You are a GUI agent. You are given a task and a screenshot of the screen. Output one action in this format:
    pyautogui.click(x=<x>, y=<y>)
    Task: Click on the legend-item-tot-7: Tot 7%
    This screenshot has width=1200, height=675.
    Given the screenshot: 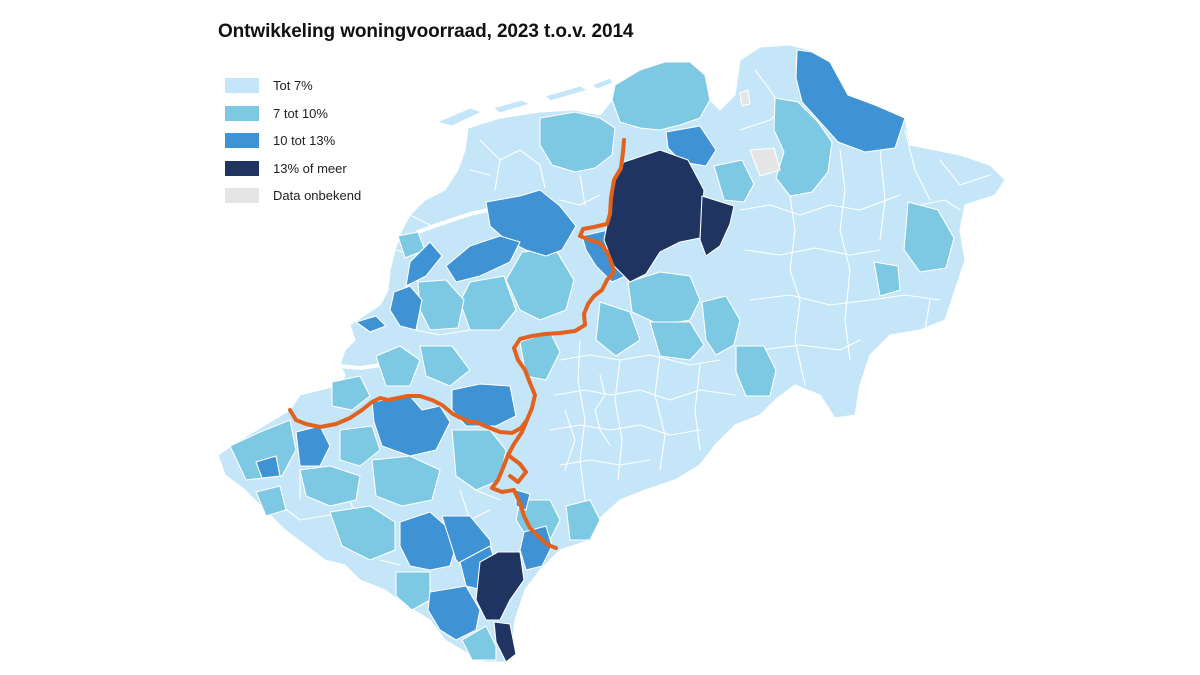 What is the action you would take?
    pyautogui.click(x=293, y=86)
    